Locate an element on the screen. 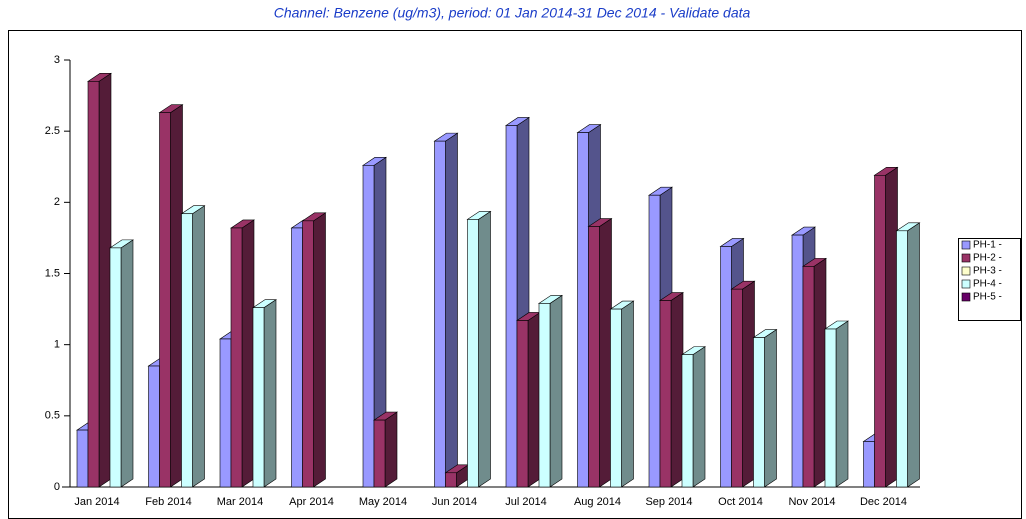  x-tick-label: Jul 2014 is located at coordinates (526, 502).